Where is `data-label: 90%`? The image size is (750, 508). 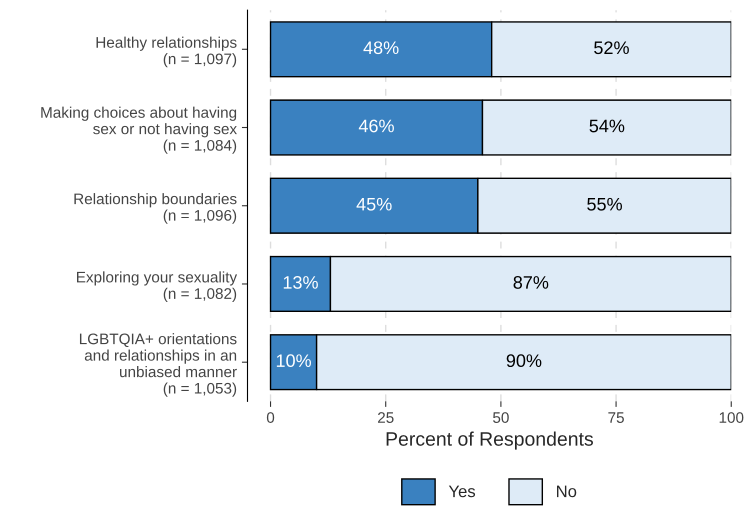 data-label: 90% is located at coordinates (524, 361).